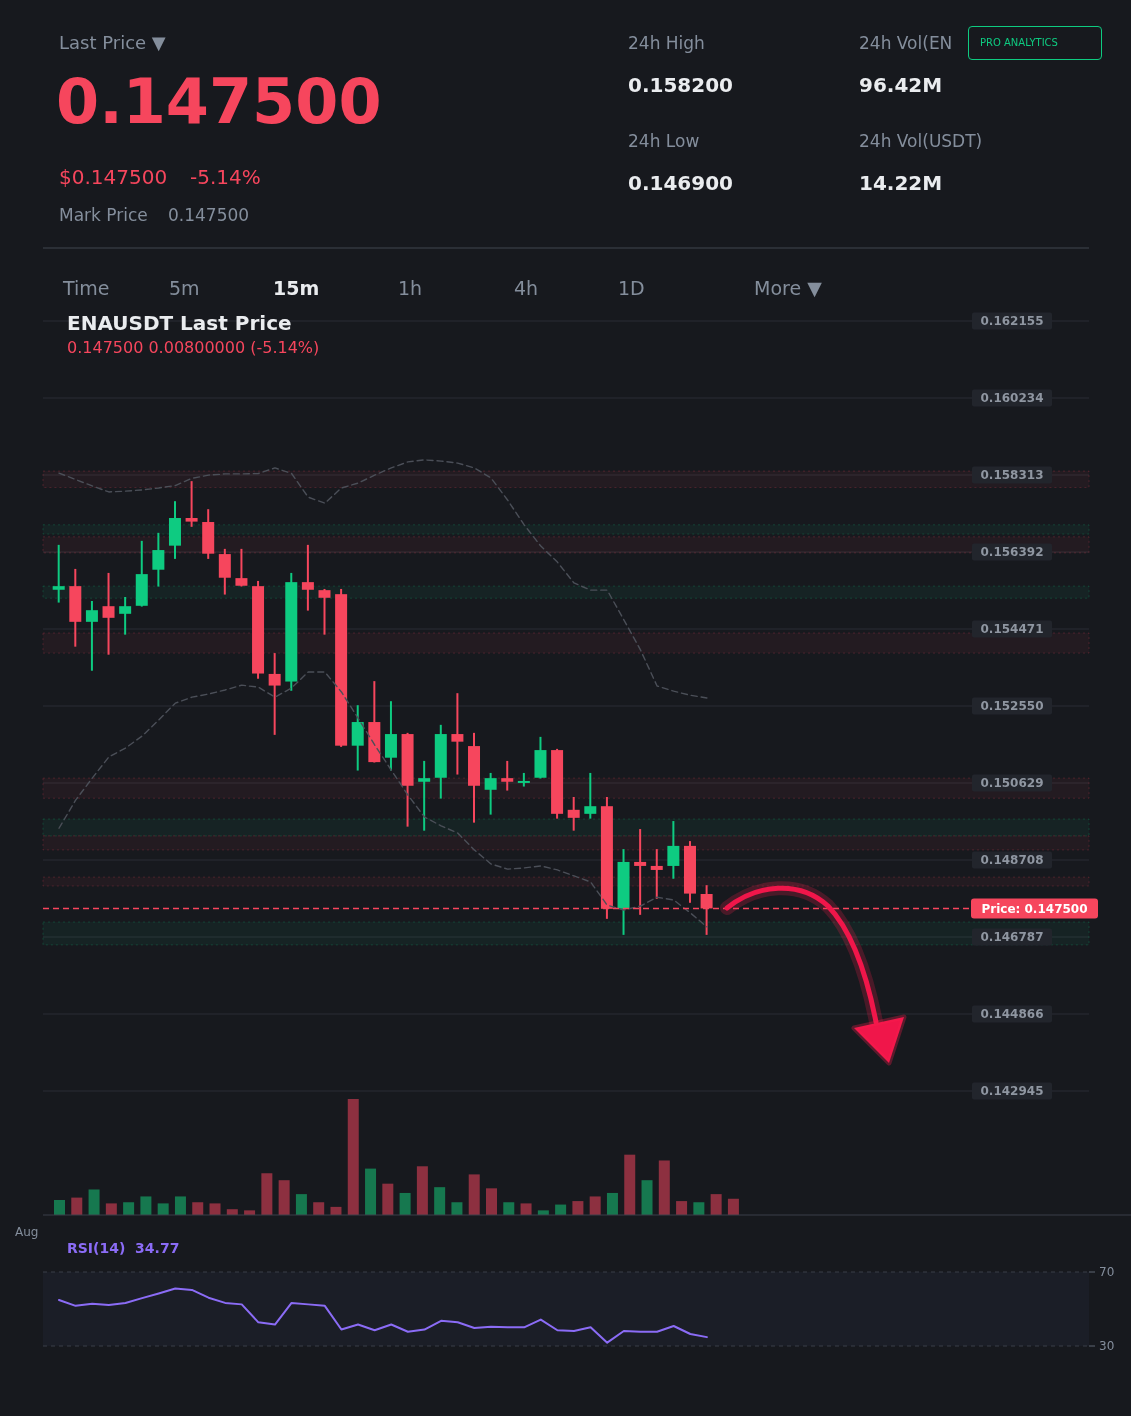 This screenshot has height=1416, width=1131. I want to click on text: 24h Vol(USDT), so click(921, 141).